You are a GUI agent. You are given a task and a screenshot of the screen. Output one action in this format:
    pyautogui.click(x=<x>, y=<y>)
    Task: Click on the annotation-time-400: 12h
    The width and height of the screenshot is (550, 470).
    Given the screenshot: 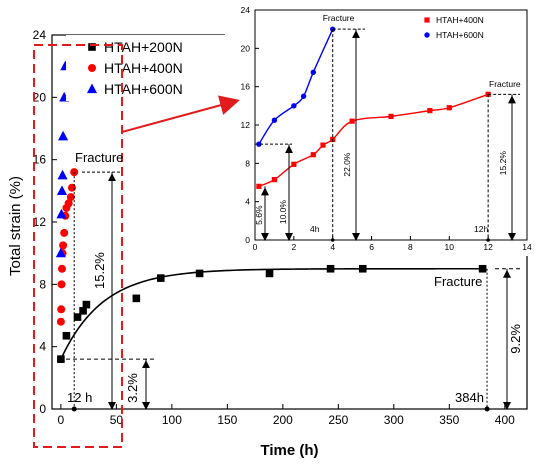 What is the action you would take?
    pyautogui.click(x=481, y=229)
    